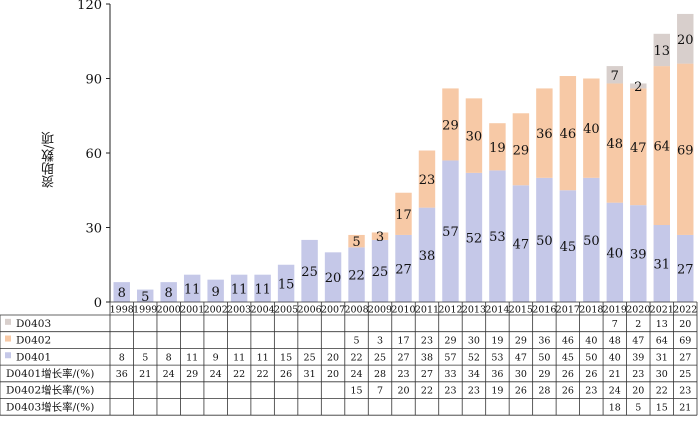 This screenshot has height=421, width=700. I want to click on bar-d0401-2001, so click(192, 288).